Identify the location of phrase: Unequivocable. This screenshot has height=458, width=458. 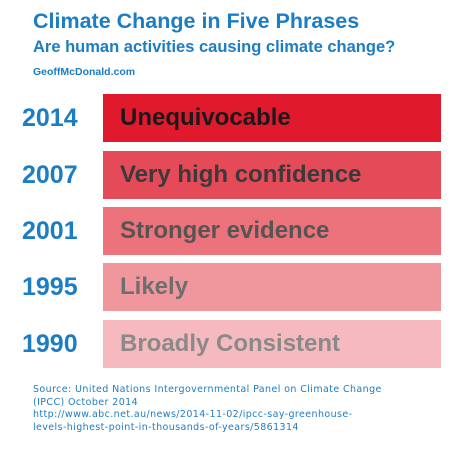
(205, 117).